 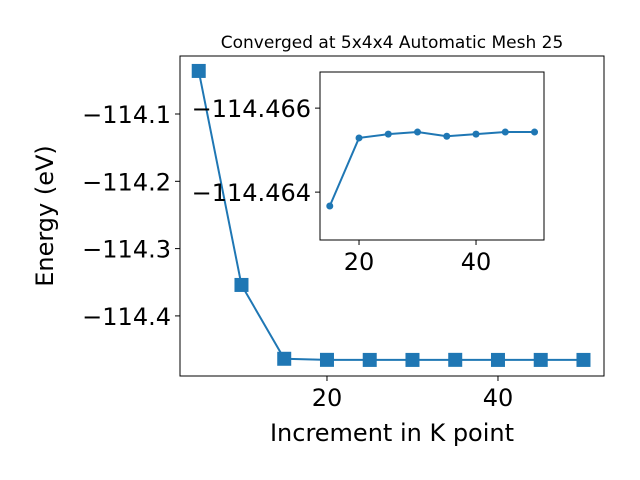 What do you see at coordinates (45, 216) in the screenshot?
I see `y-axis-label: Energy (eV)` at bounding box center [45, 216].